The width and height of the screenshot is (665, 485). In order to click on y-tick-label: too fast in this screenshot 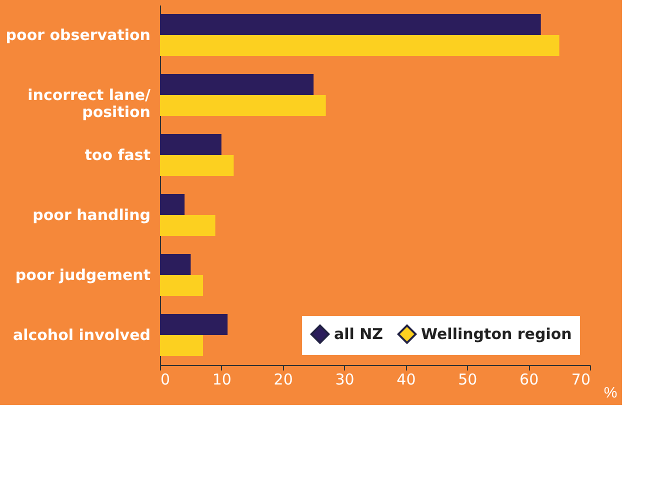, I will do `click(117, 155)`.